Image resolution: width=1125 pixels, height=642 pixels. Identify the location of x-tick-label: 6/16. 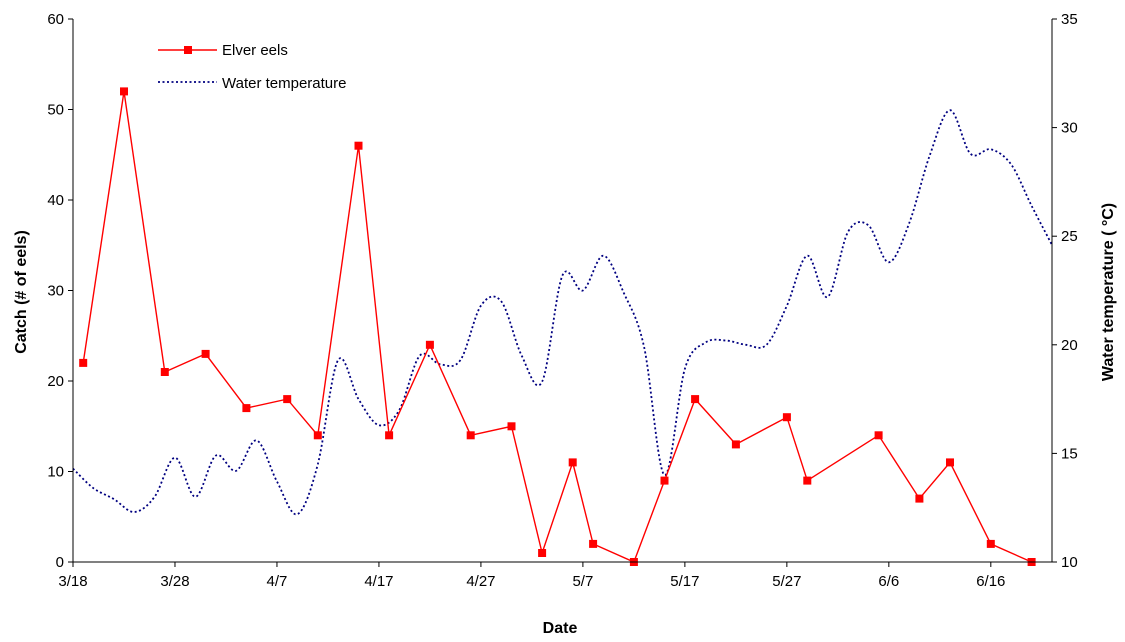
(990, 581).